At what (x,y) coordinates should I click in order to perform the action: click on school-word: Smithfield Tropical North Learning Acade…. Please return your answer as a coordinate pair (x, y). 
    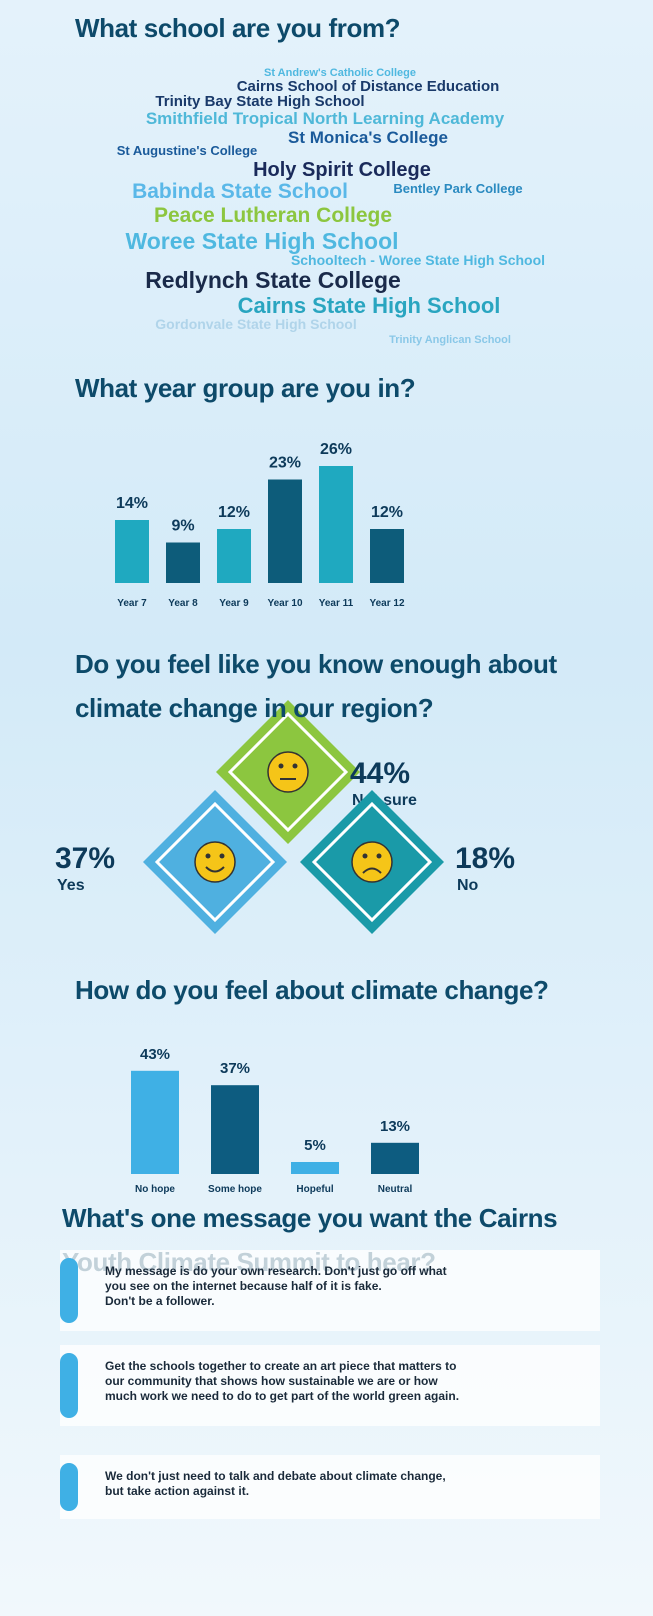
    Looking at the image, I should click on (325, 118).